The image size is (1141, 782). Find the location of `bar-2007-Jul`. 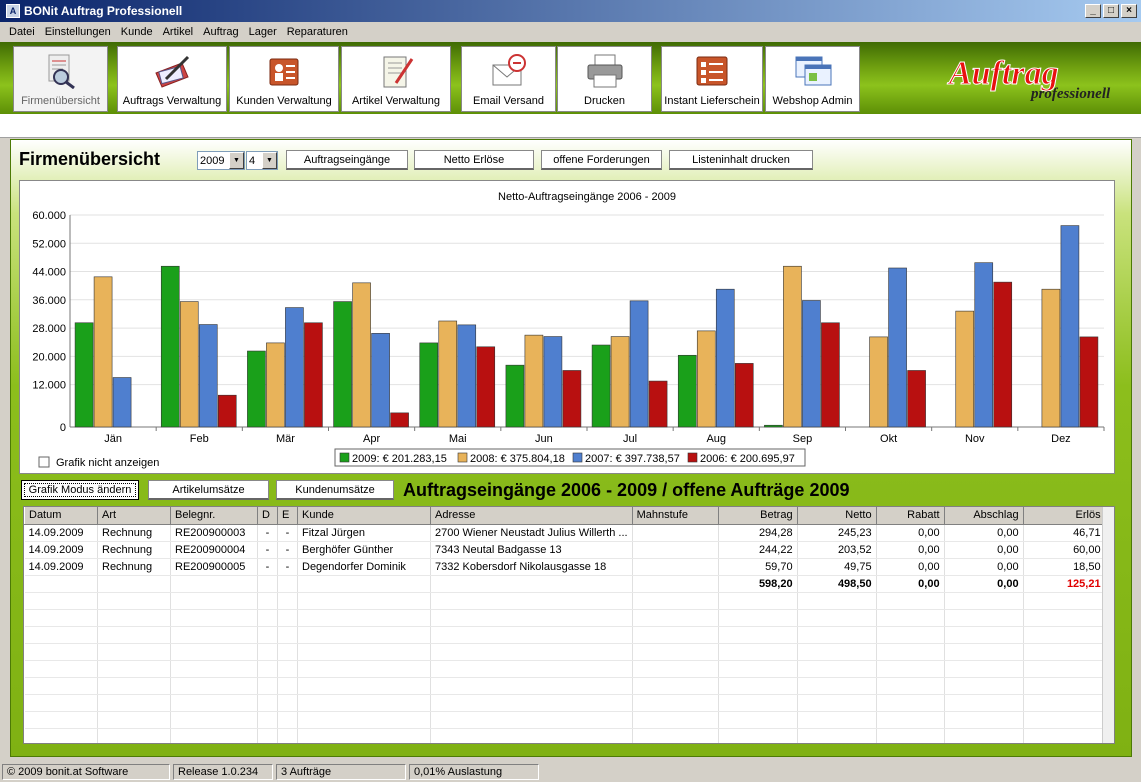

bar-2007-Jul is located at coordinates (639, 364).